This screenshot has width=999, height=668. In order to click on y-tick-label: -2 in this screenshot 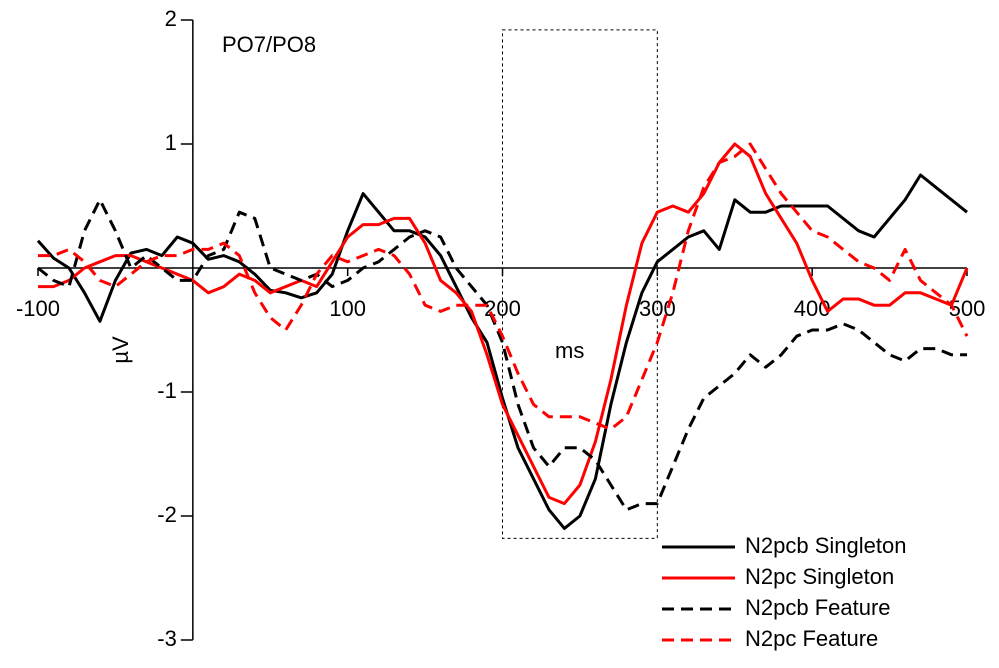, I will do `click(167, 514)`.